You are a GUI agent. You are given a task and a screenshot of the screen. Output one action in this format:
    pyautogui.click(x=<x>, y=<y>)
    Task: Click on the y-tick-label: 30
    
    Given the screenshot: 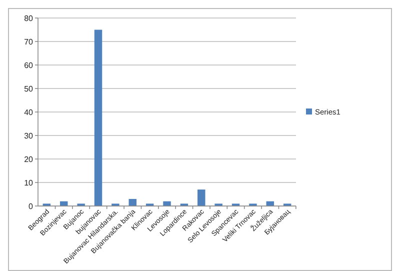 What is the action you would take?
    pyautogui.click(x=29, y=135)
    